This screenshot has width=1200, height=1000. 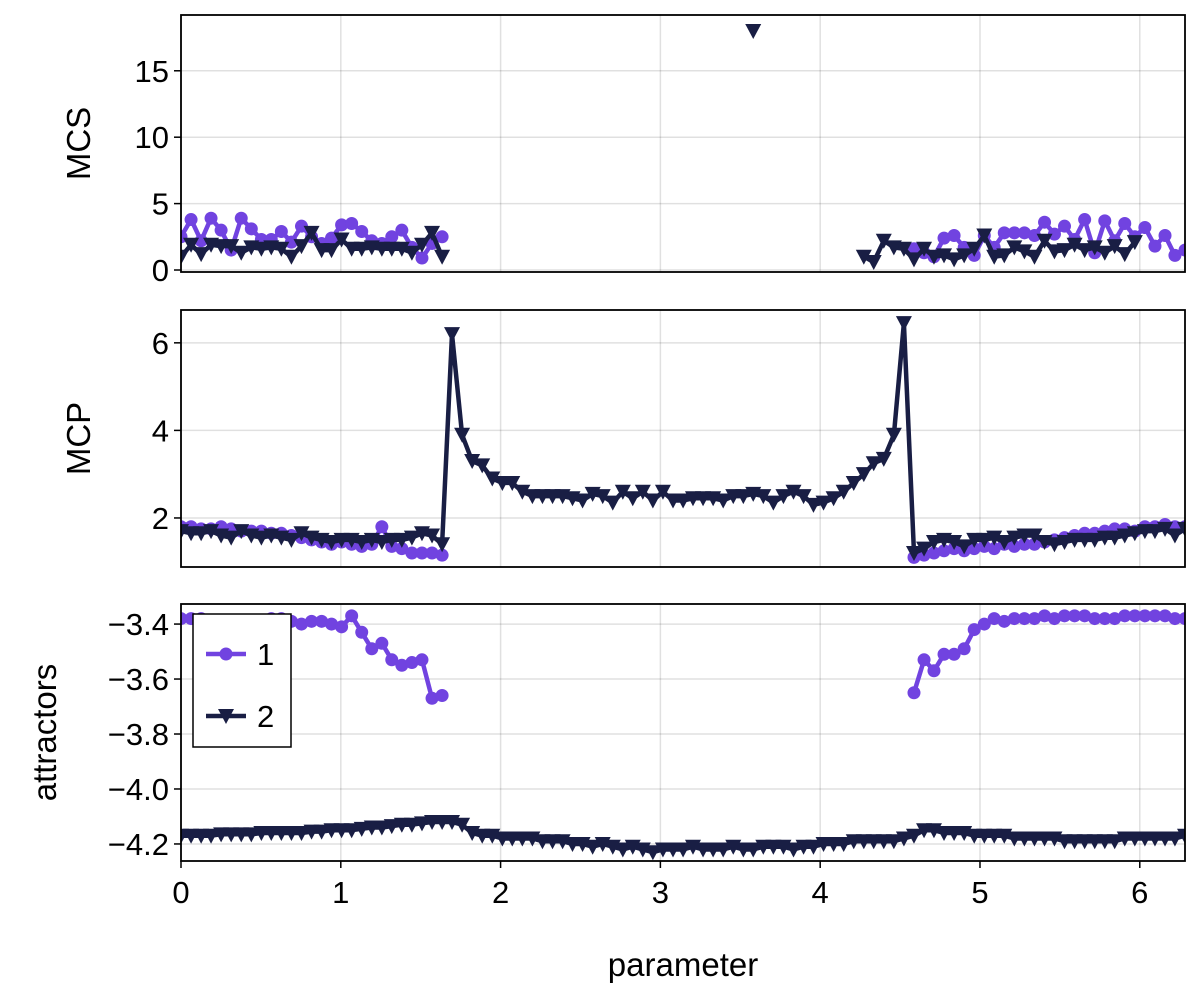 I want to click on y-tick-label: −4.2, so click(x=138, y=844).